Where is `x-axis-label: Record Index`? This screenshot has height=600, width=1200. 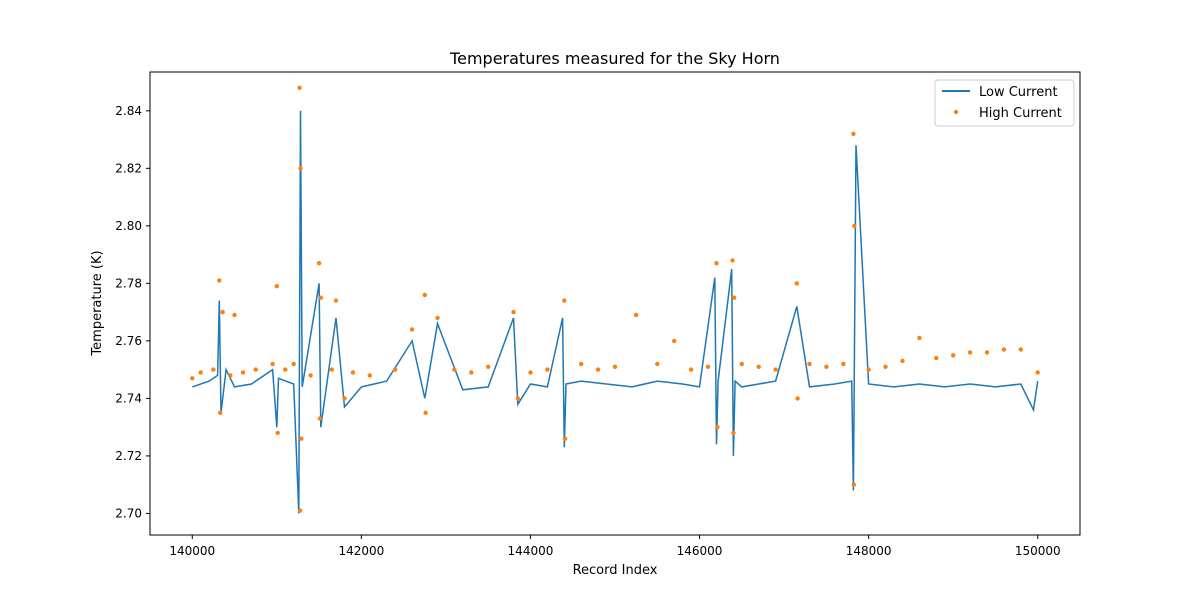 x-axis-label: Record Index is located at coordinates (615, 570).